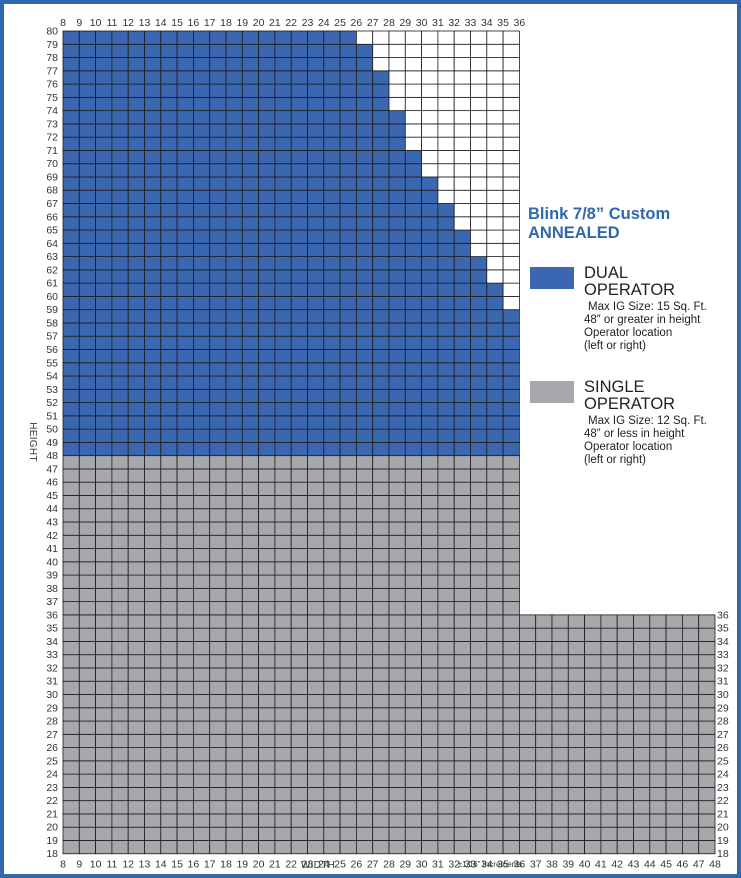 Image resolution: width=741 pixels, height=878 pixels. I want to click on x-axis-label: WIDTH, so click(318, 865).